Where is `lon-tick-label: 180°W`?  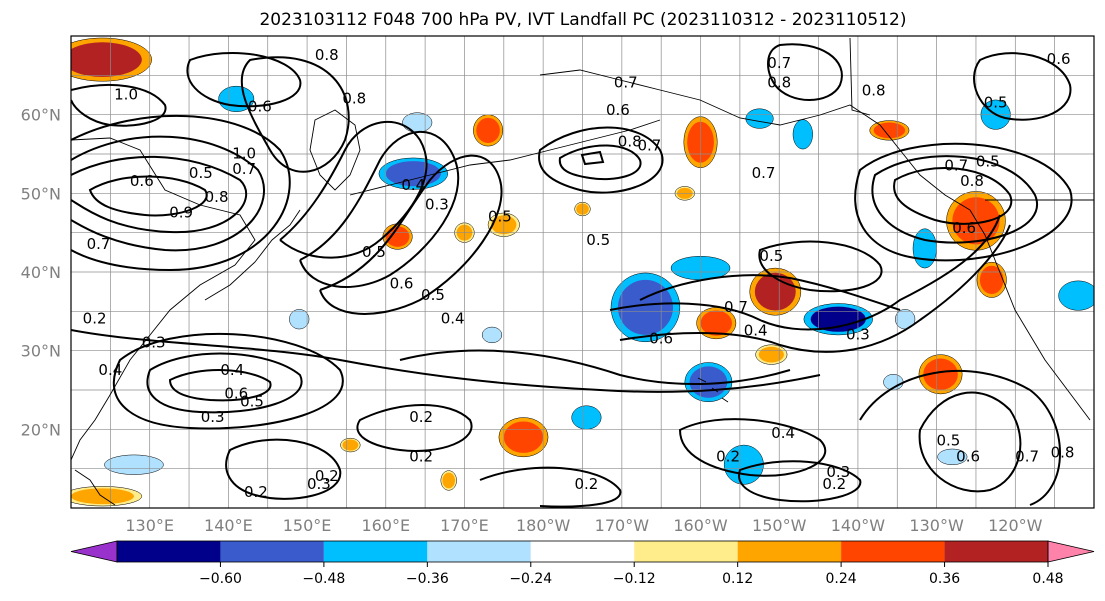 lon-tick-label: 180°W is located at coordinates (543, 525).